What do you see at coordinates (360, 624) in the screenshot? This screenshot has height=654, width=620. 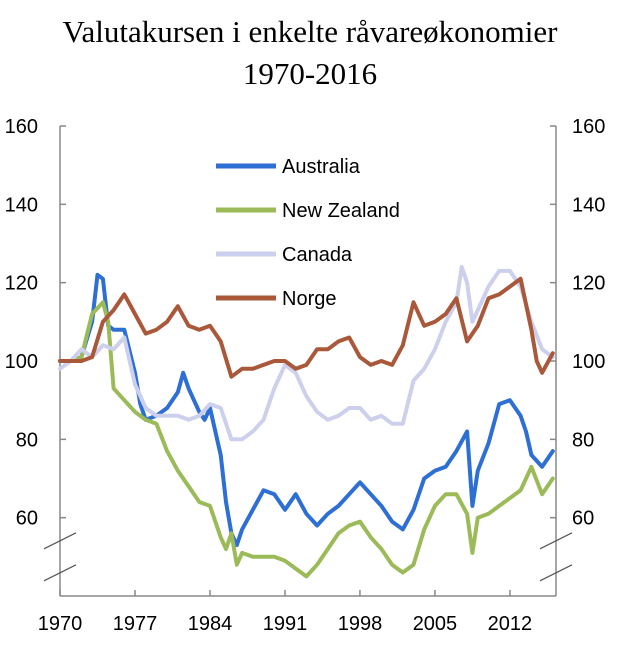 I see `x-tick-label: 1998` at bounding box center [360, 624].